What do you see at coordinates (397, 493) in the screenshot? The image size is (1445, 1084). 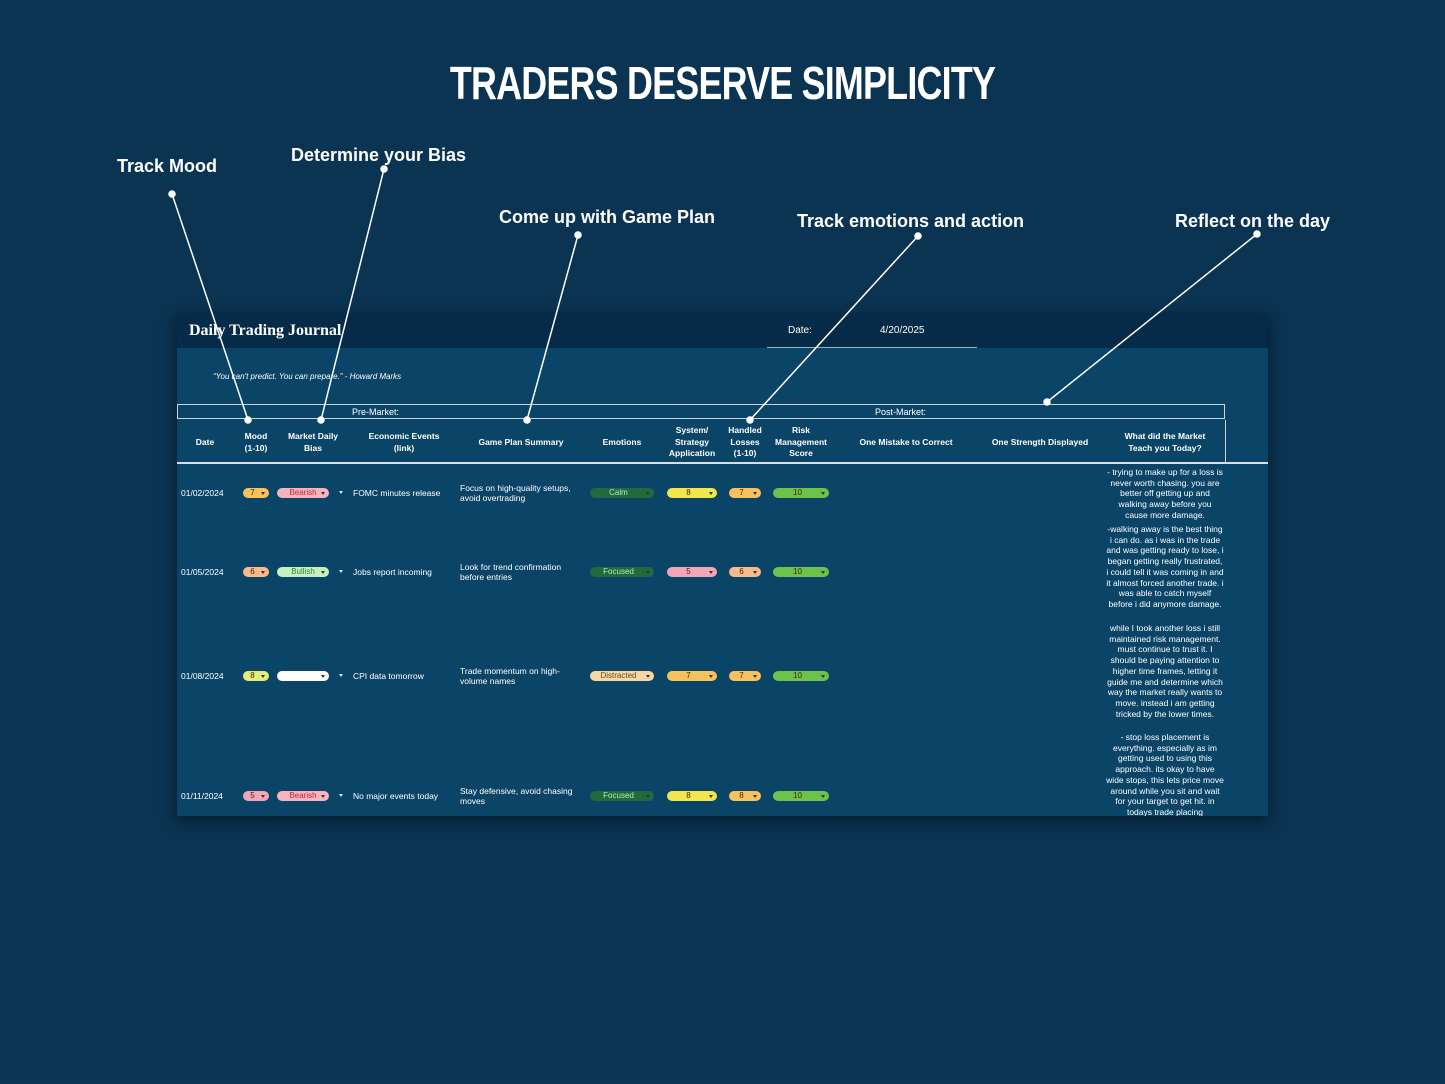 I see `events-cell: FOMC minutes release` at bounding box center [397, 493].